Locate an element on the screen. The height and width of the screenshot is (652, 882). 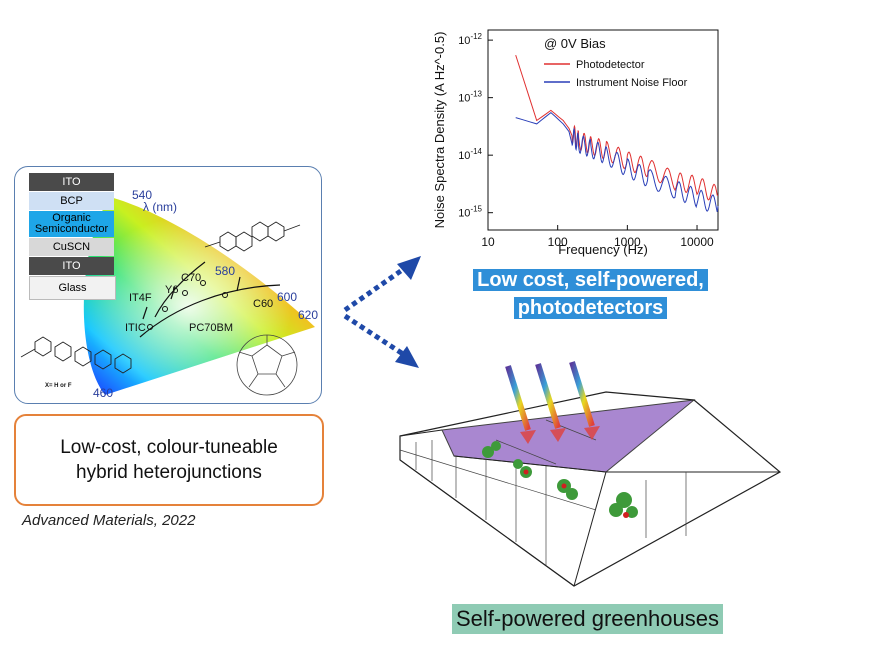
substituent-note: X= H or F is located at coordinates (58, 386).